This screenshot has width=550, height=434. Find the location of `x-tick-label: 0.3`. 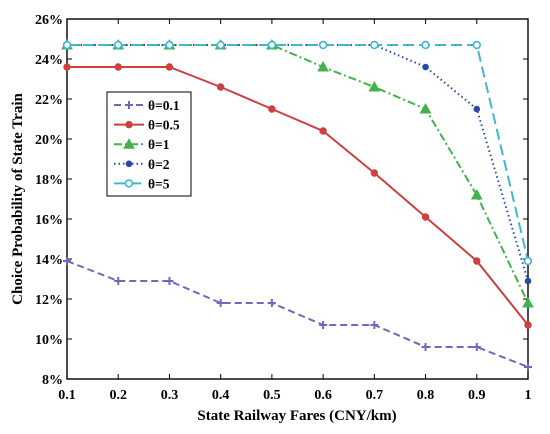

x-tick-label: 0.3 is located at coordinates (170, 395).